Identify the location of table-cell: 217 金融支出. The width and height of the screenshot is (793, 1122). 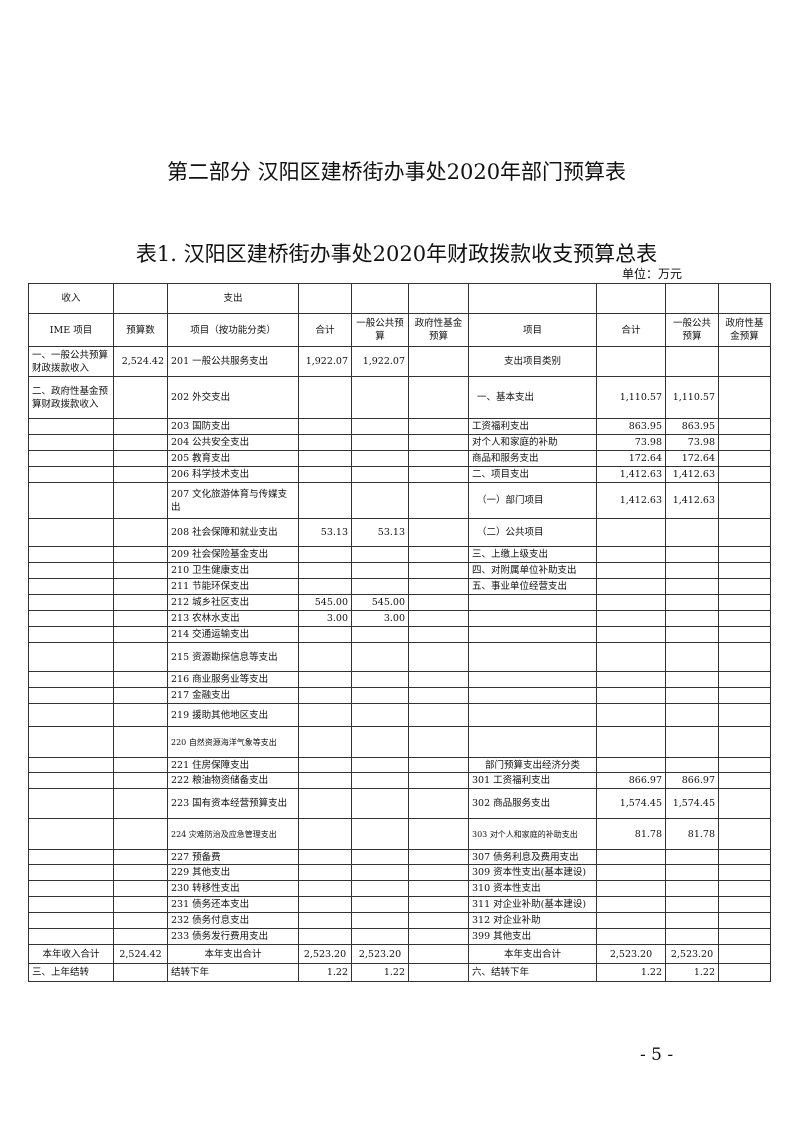
(233, 695).